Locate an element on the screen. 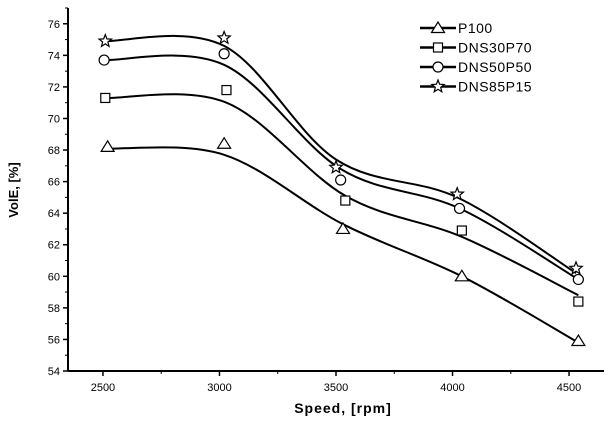  x-axis-label: Speed, [rpm] is located at coordinates (343, 408).